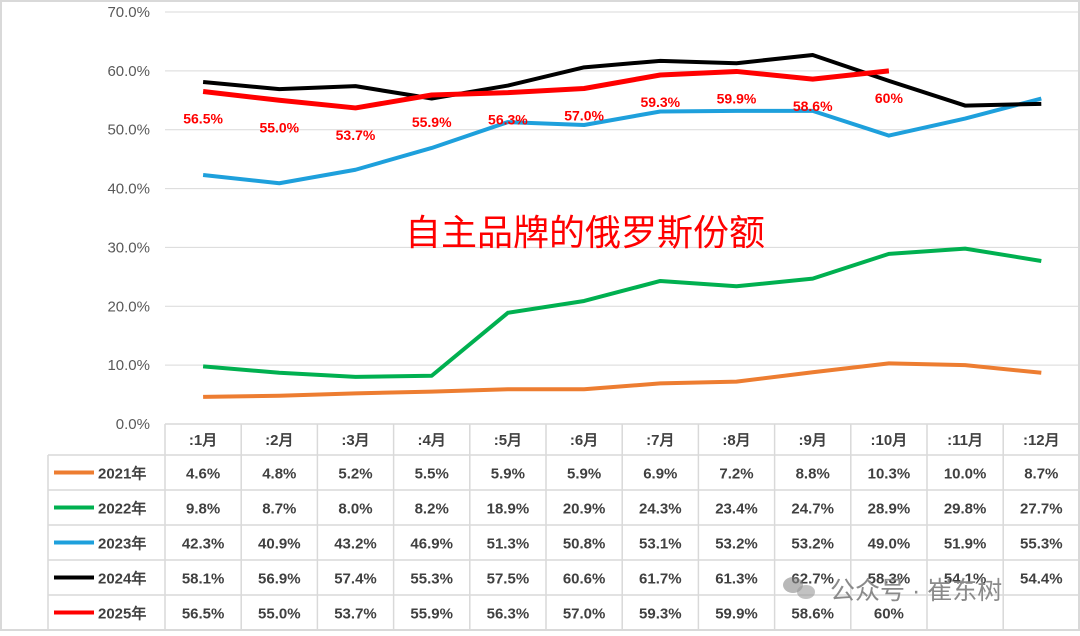  I want to click on table-cell: 58.6%, so click(812, 614).